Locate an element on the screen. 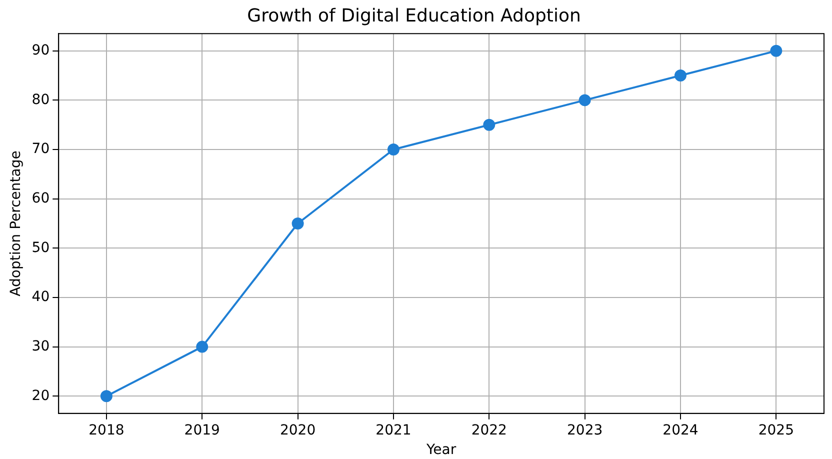 This screenshot has height=459, width=832. x-tick-label: 2021 is located at coordinates (394, 430).